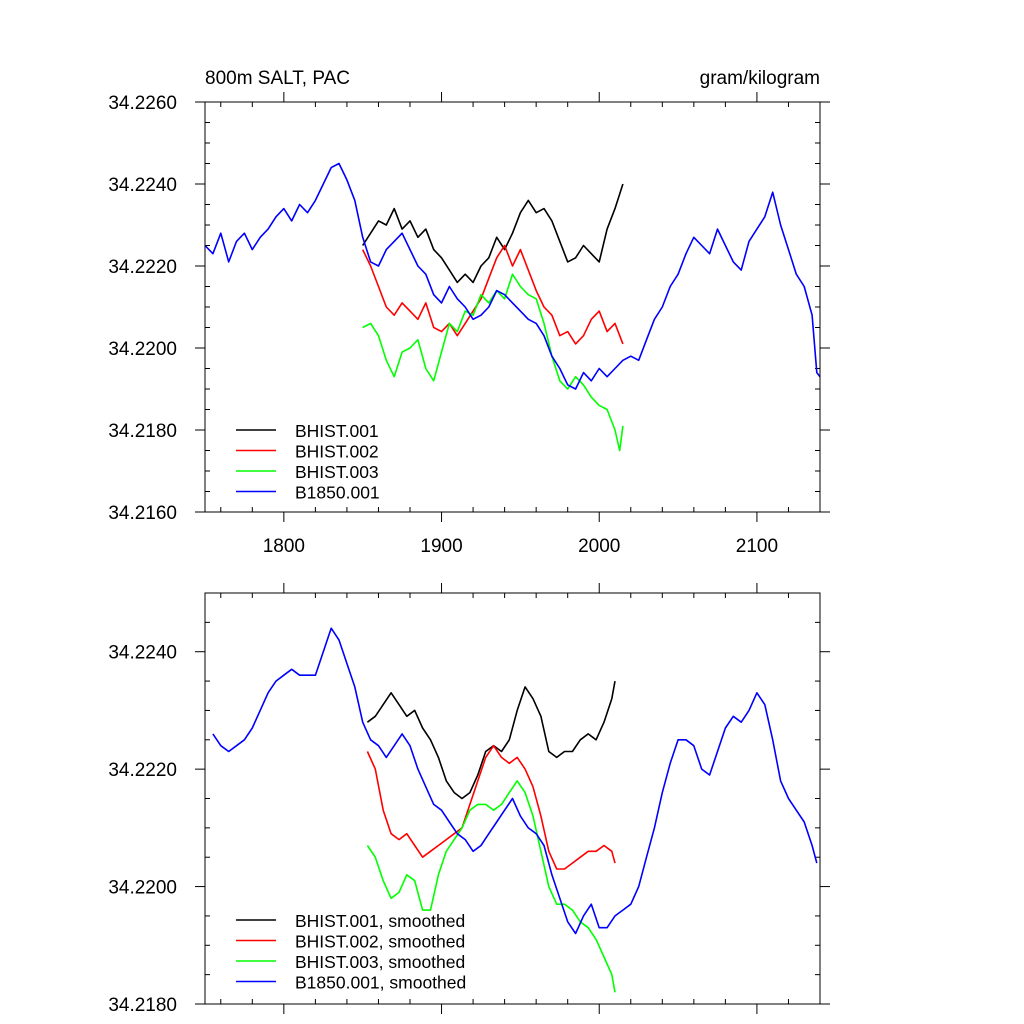  I want to click on x-tick-label: 2000, so click(599, 546).